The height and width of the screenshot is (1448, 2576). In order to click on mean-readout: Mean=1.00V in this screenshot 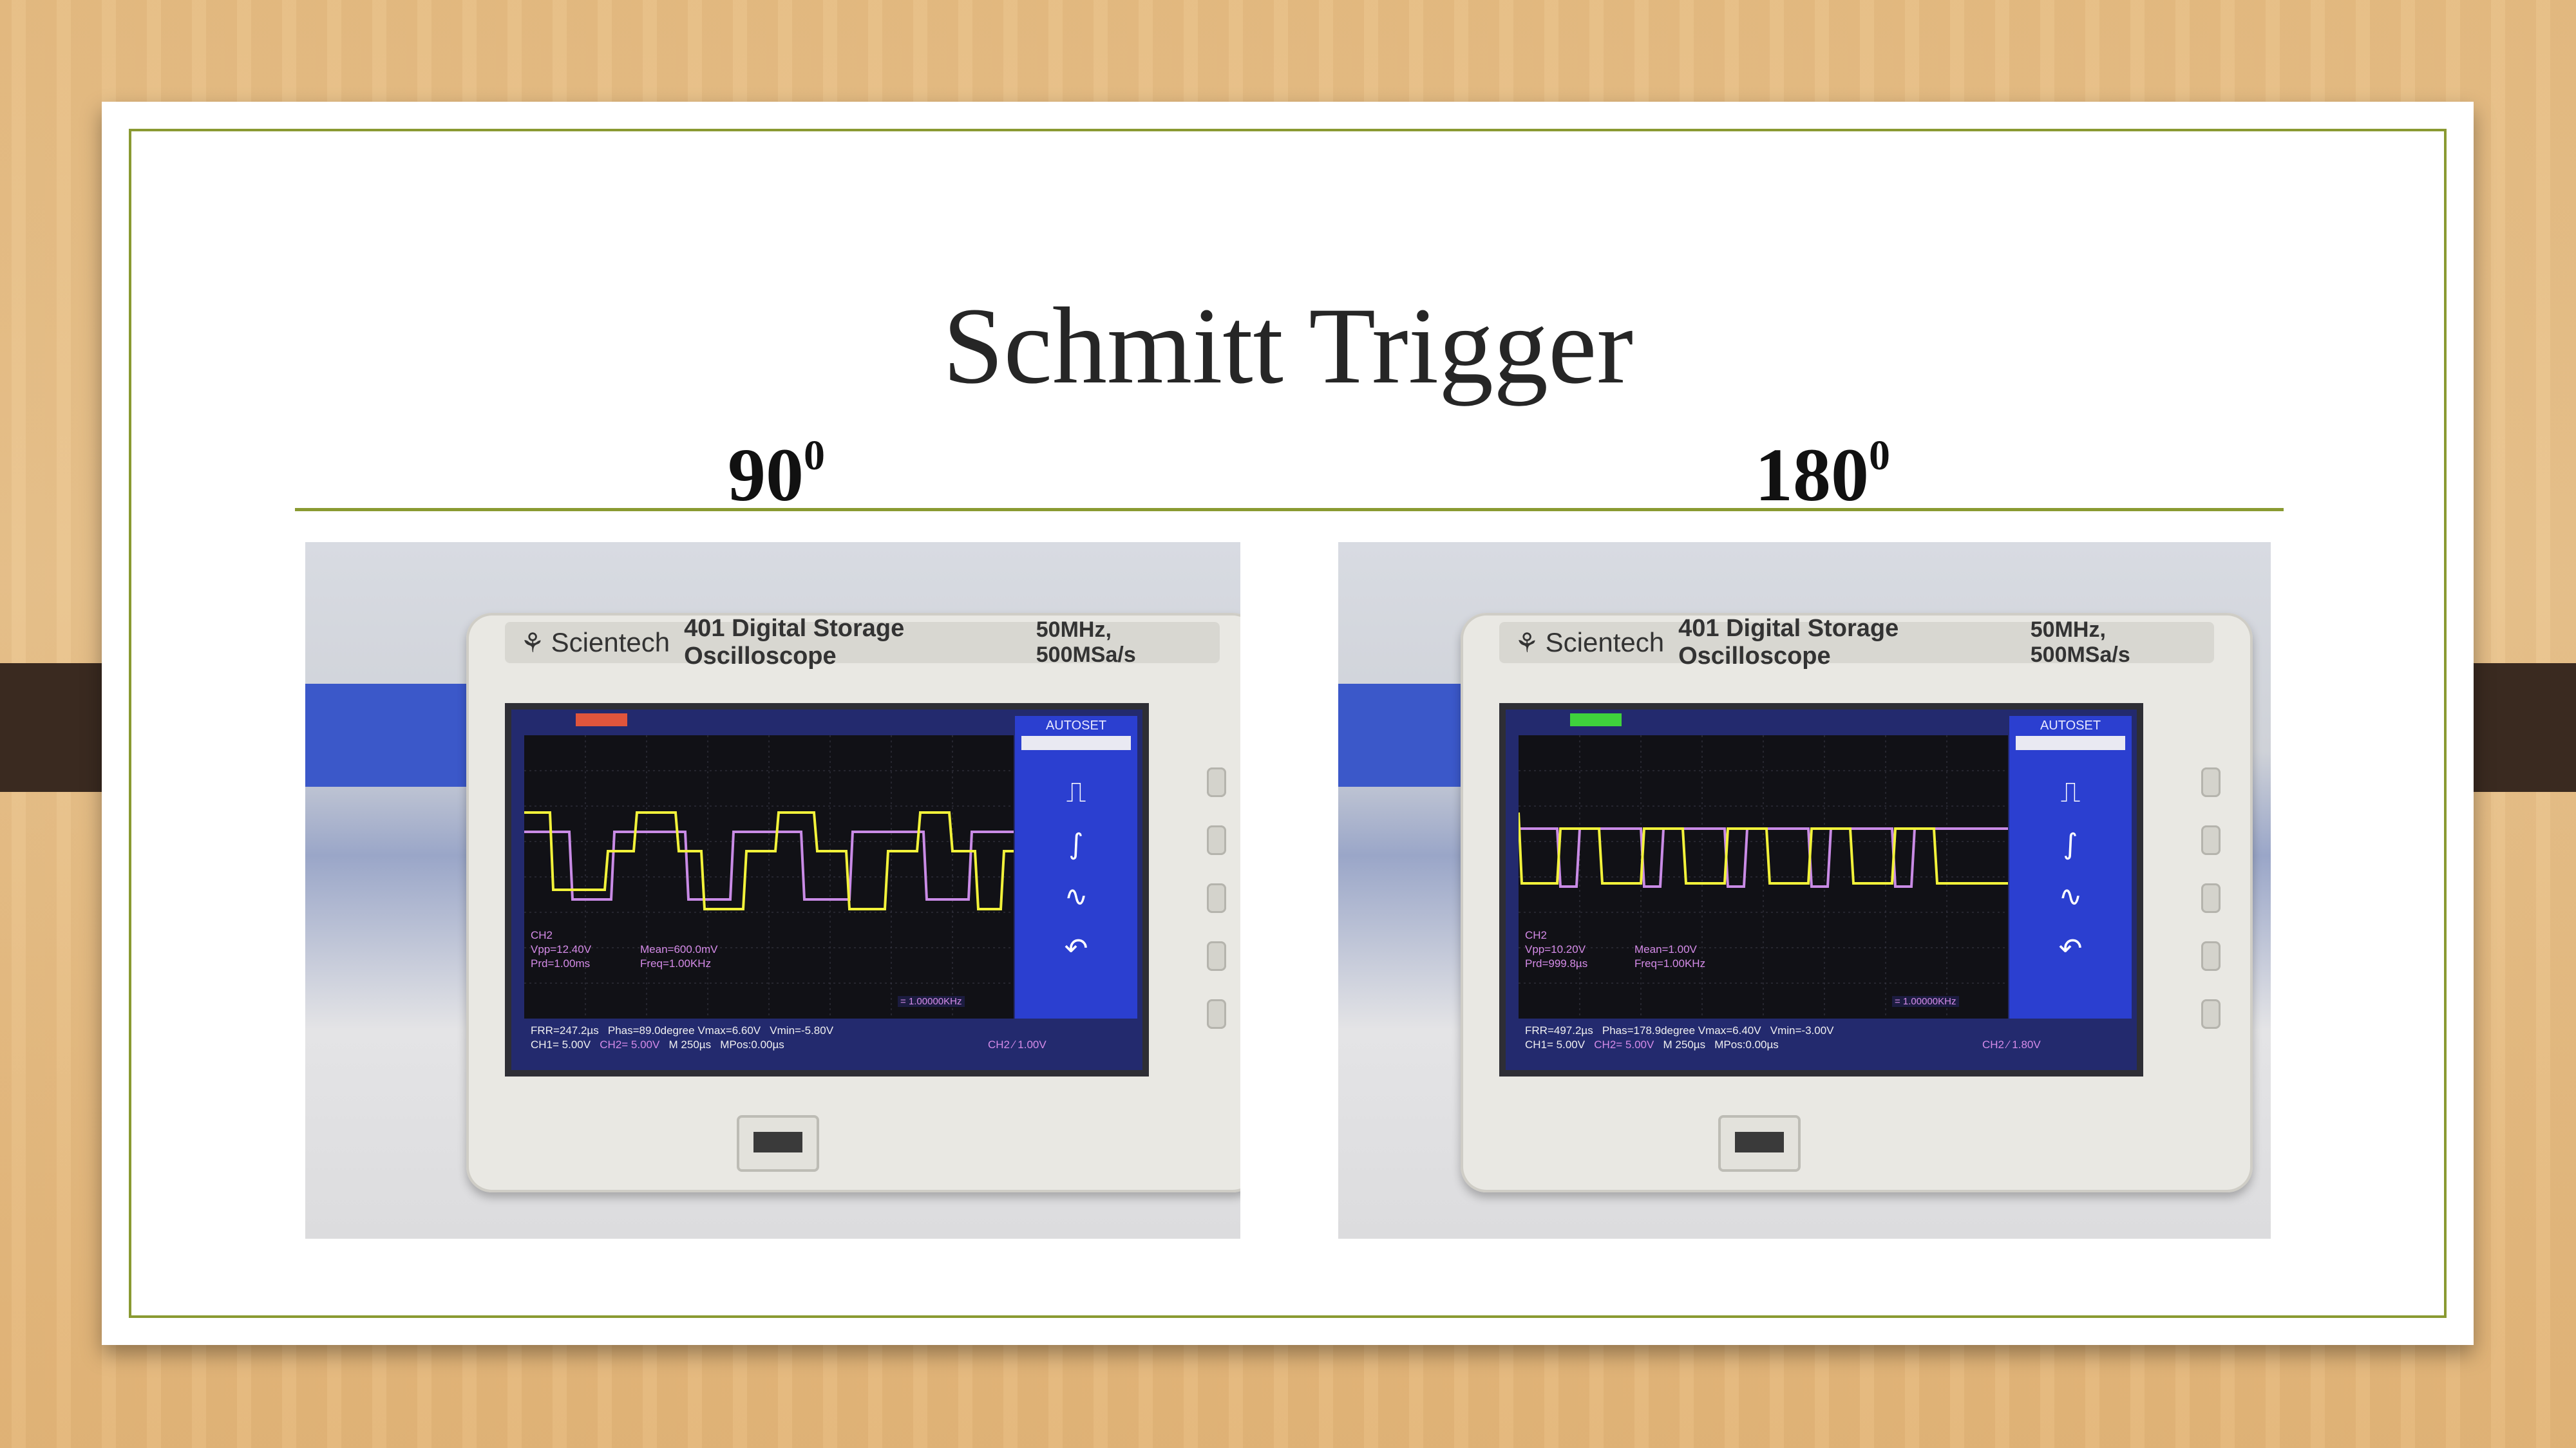, I will do `click(1665, 949)`.